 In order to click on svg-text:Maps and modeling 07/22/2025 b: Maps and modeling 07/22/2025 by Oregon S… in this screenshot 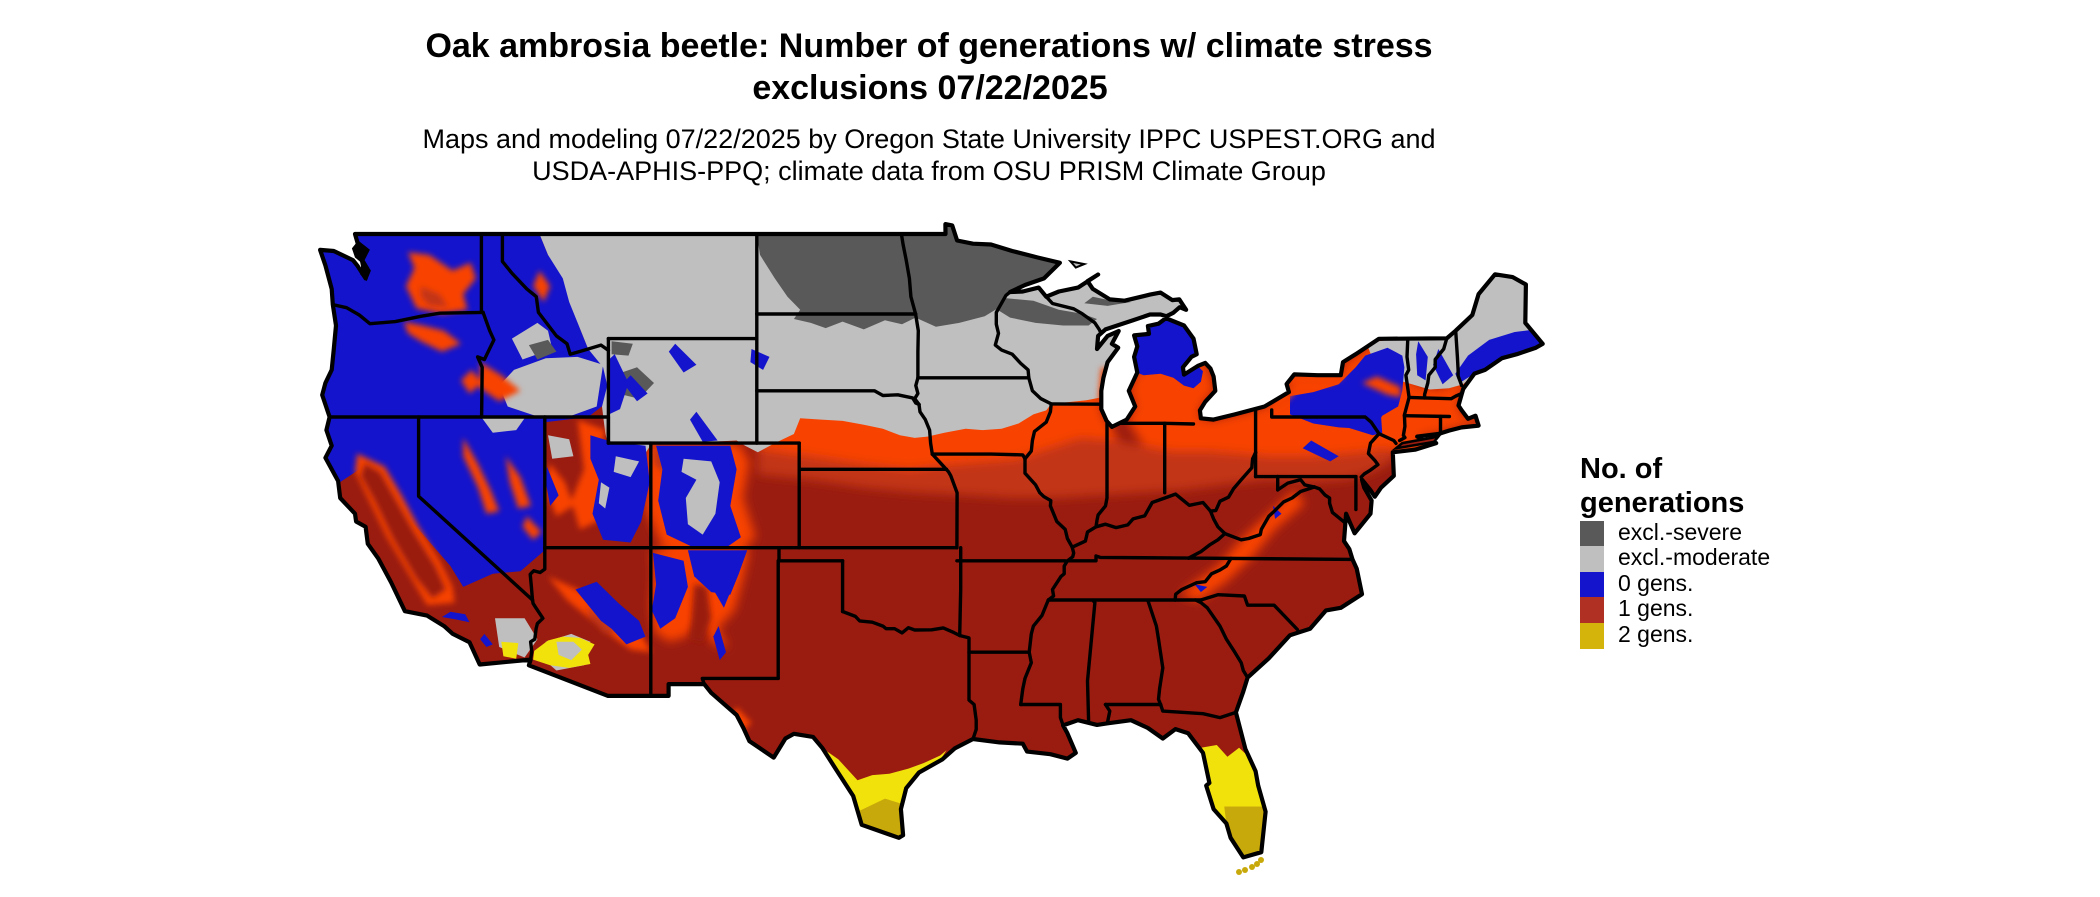, I will do `click(928, 139)`.